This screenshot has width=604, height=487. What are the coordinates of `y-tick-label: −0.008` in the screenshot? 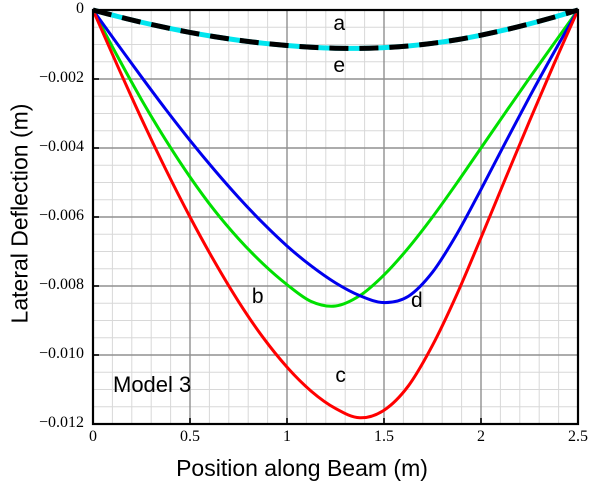 It's located at (61, 284).